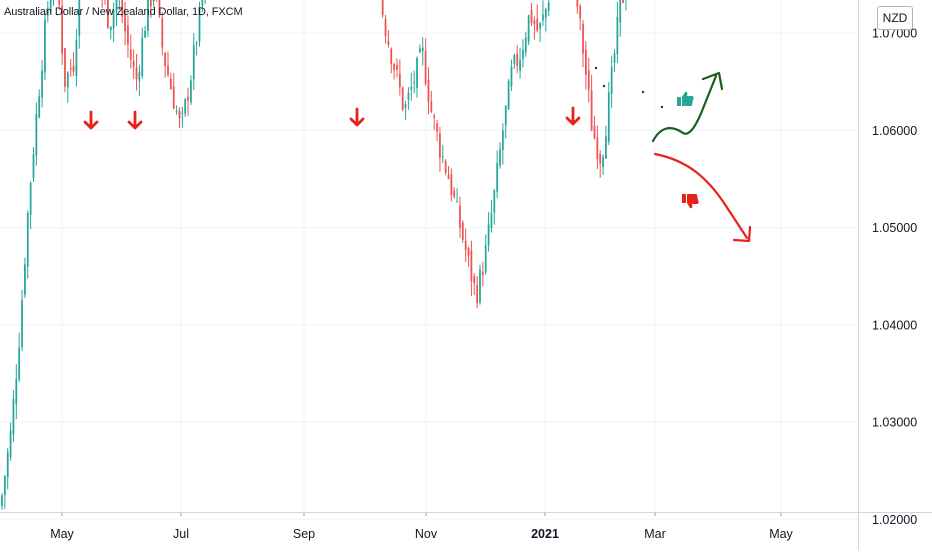 The height and width of the screenshot is (555, 932). What do you see at coordinates (894, 131) in the screenshot?
I see `y-tick-label: 1.06000` at bounding box center [894, 131].